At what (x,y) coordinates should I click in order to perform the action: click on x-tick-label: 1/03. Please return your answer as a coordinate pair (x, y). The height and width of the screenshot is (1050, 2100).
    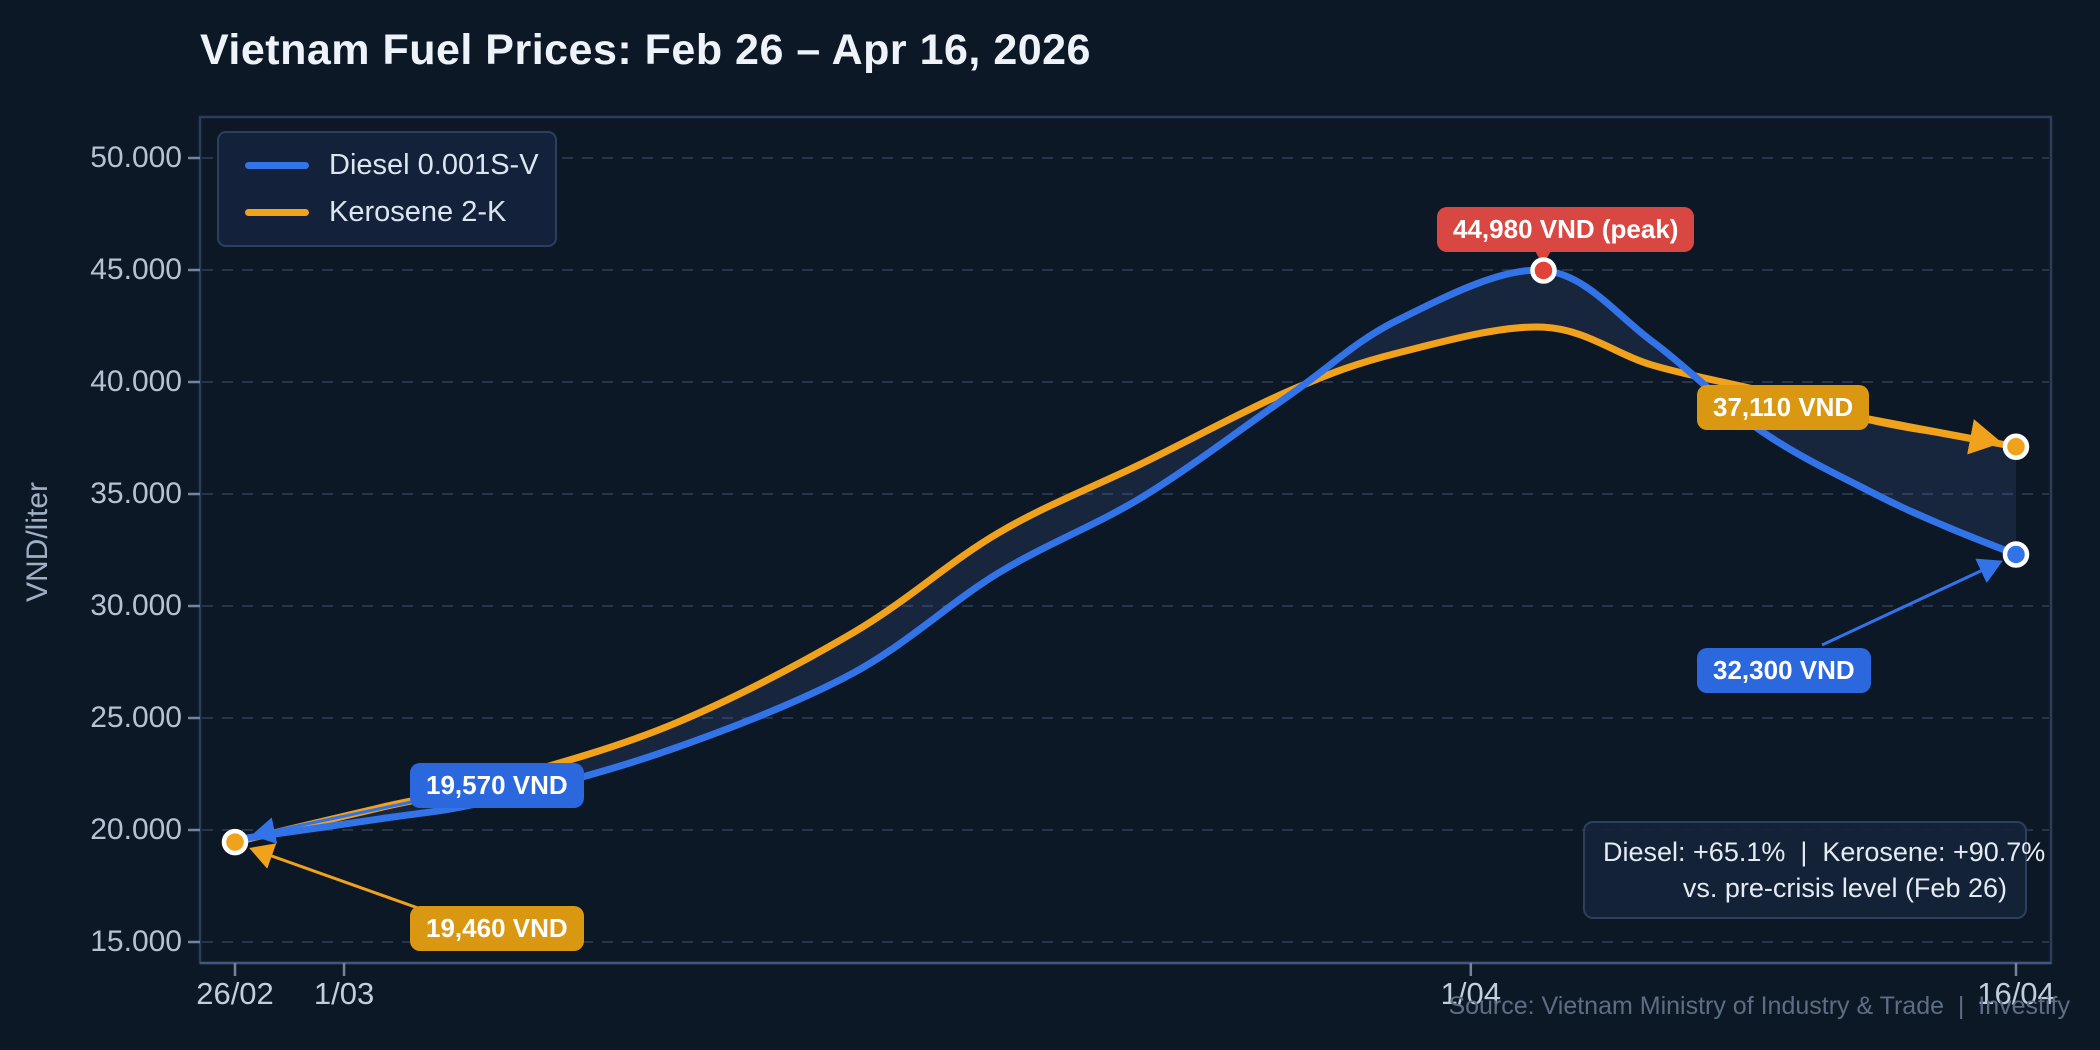
    Looking at the image, I should click on (344, 993).